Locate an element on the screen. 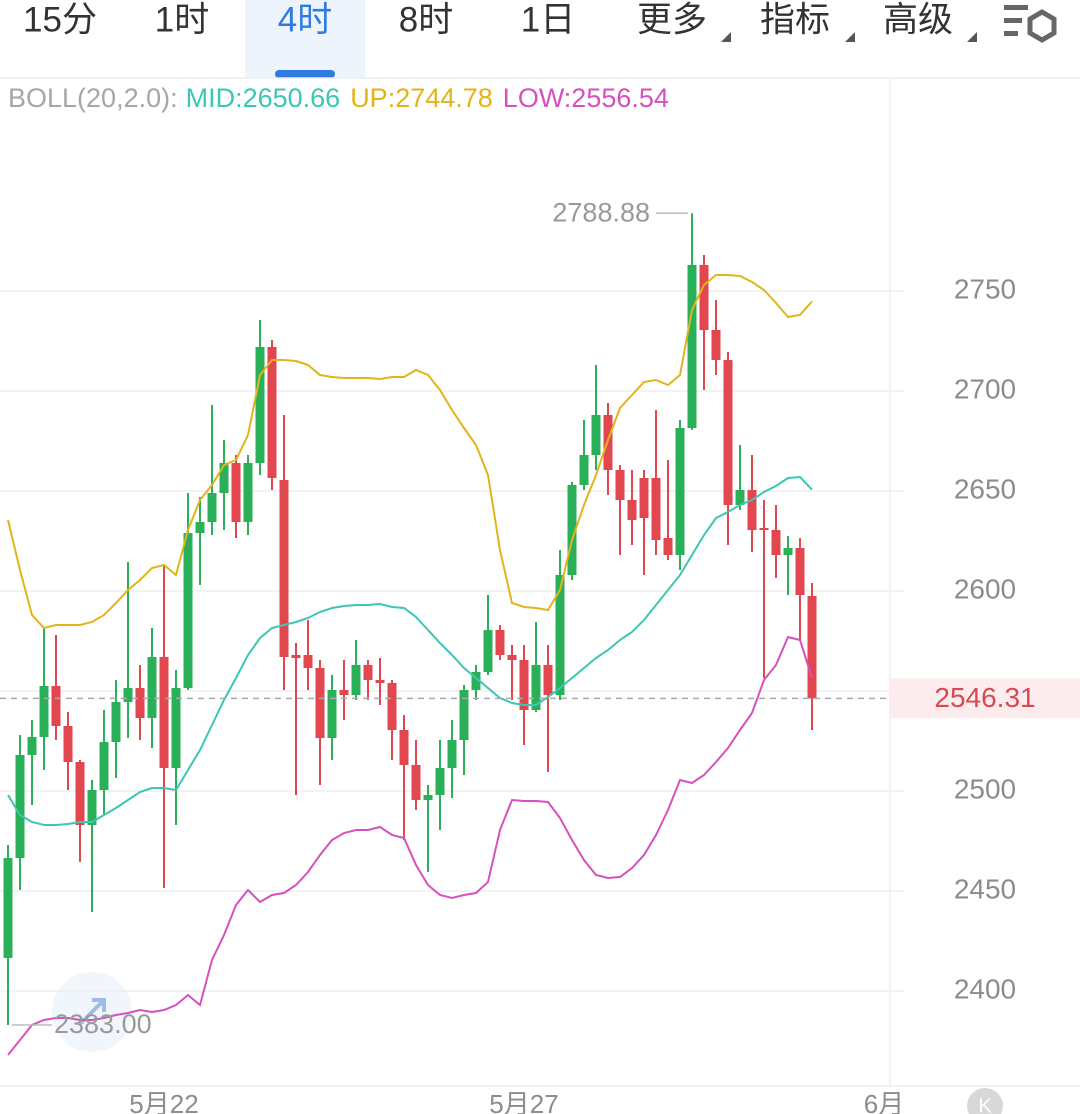  last-price-label: 2546.31 is located at coordinates (984, 697).